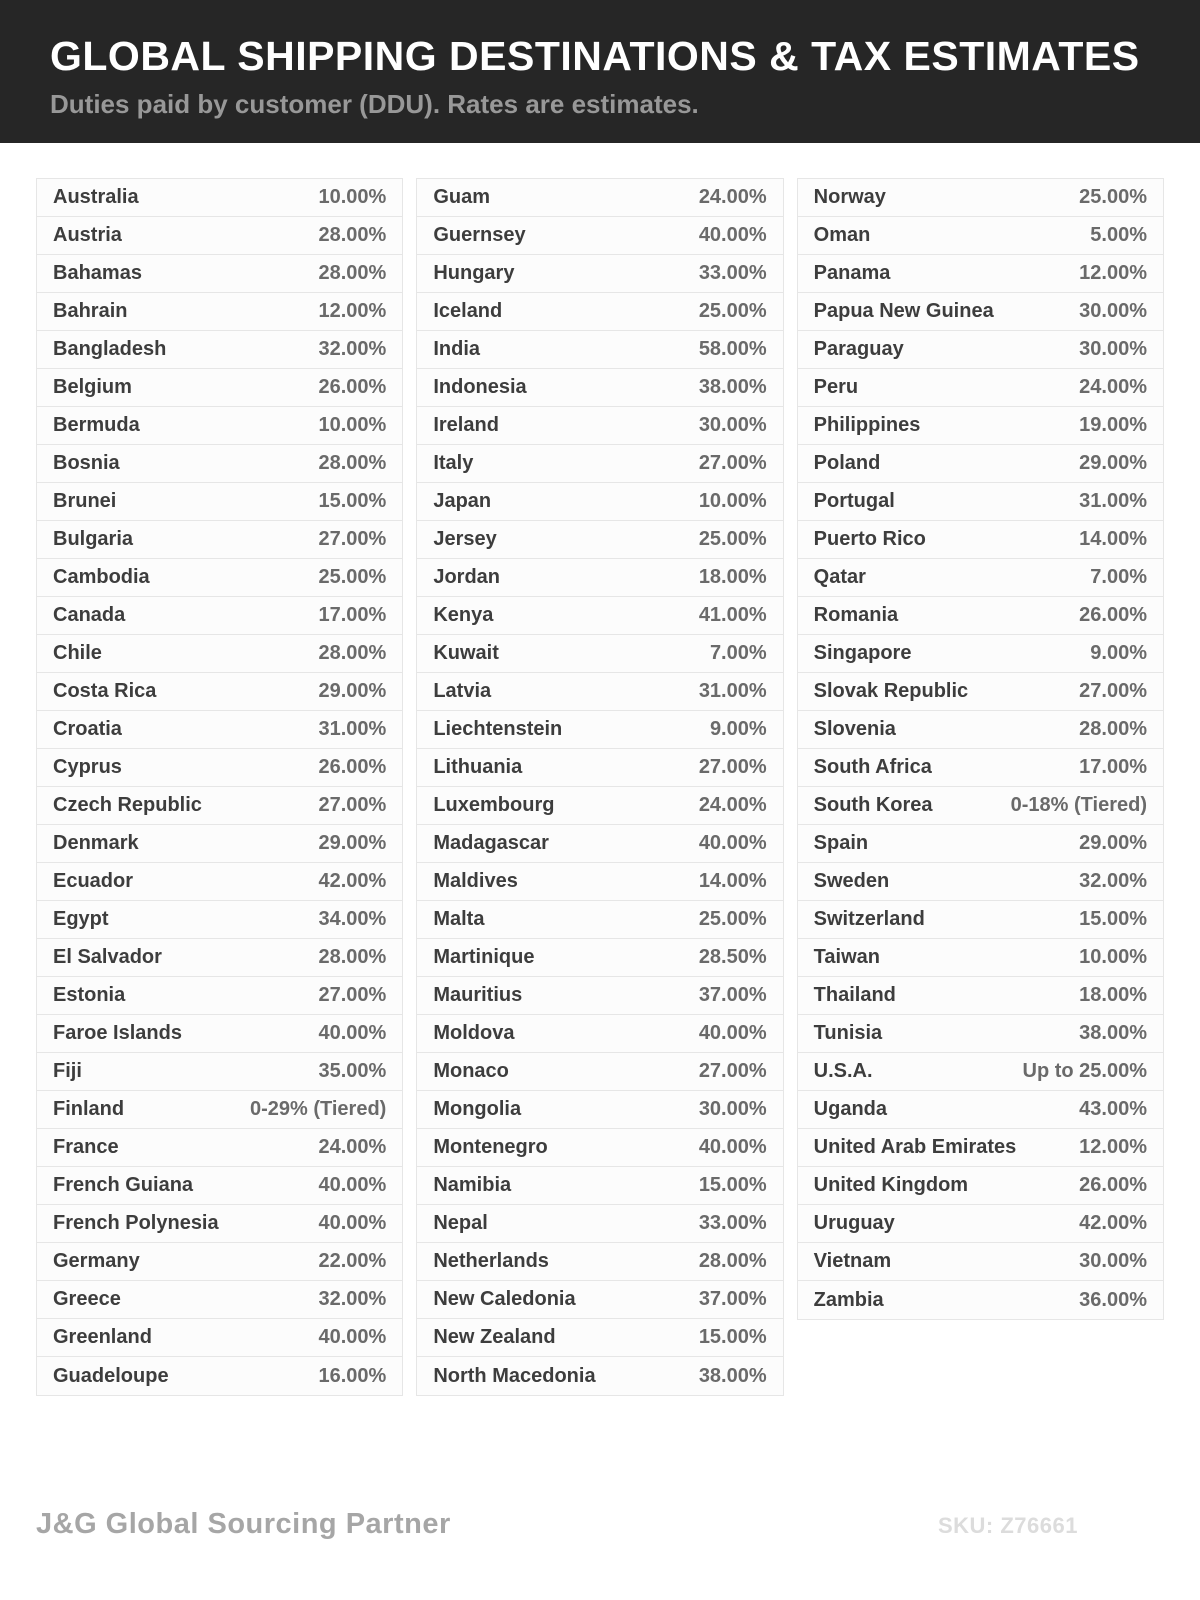  I want to click on country-name: Switzerland, so click(869, 919).